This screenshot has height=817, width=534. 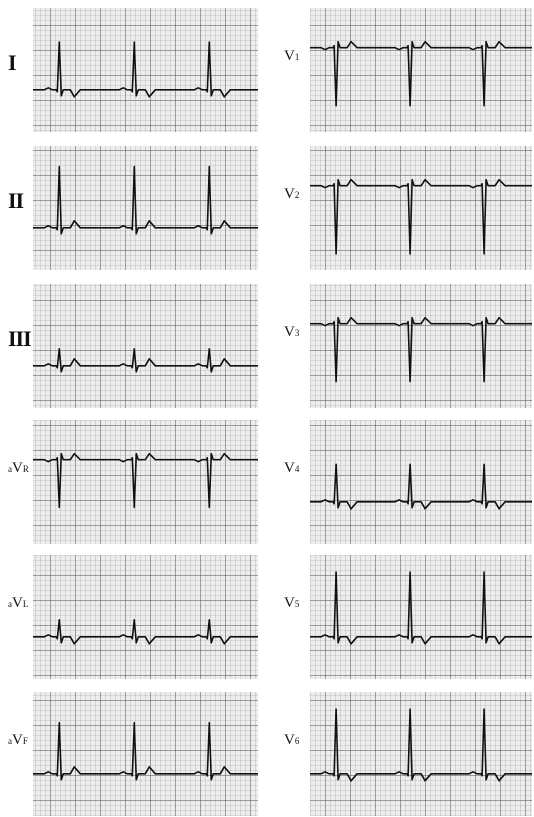 I want to click on ecg-trace-avl, so click(x=145, y=632).